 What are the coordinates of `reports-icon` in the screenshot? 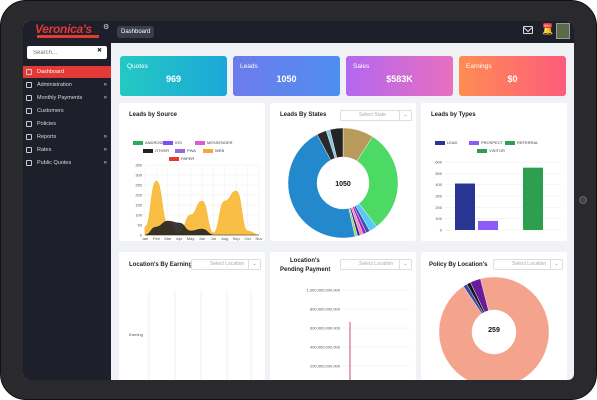 It's located at (29, 137).